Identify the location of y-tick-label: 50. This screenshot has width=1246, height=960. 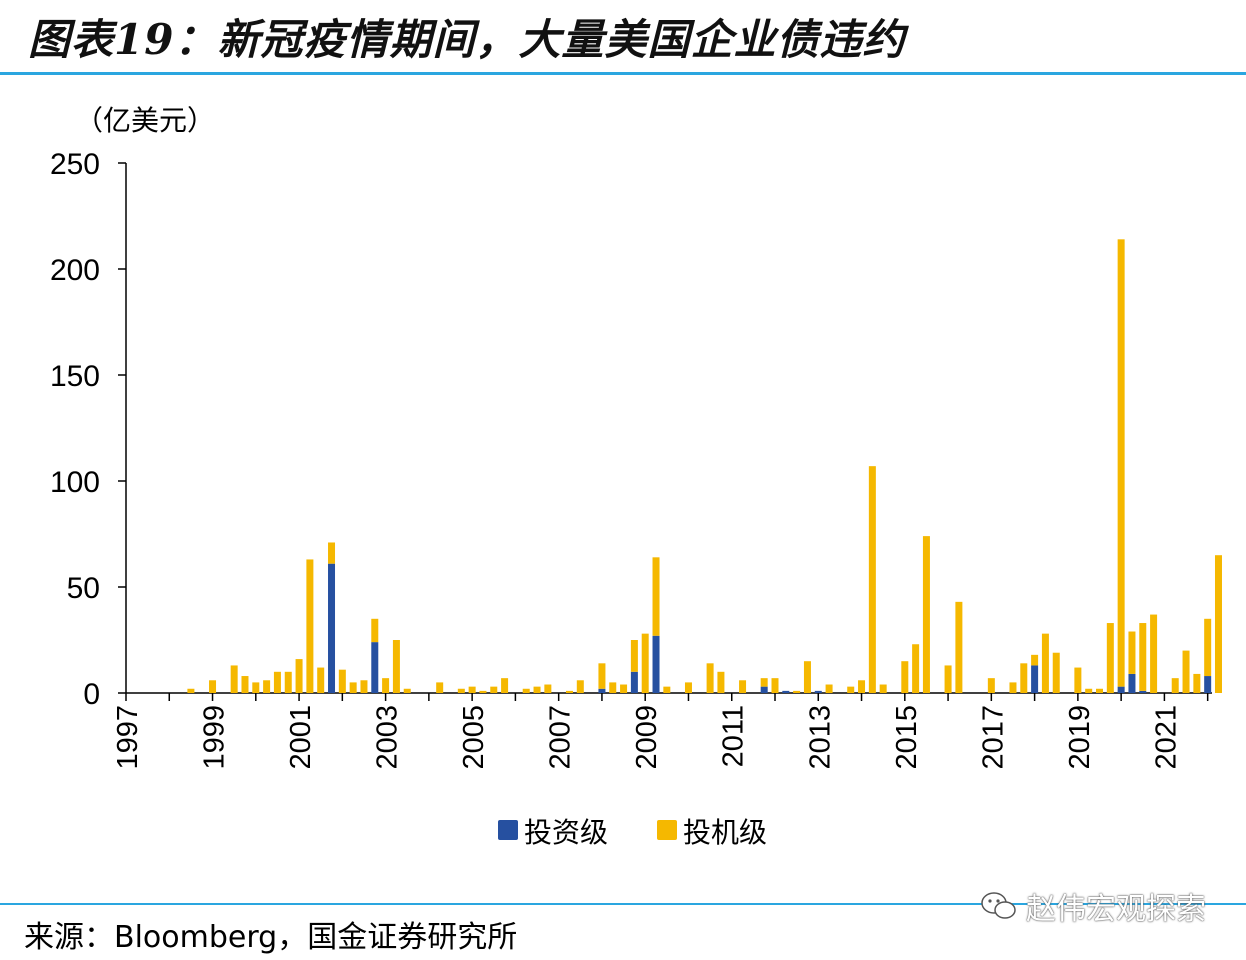
(83, 588).